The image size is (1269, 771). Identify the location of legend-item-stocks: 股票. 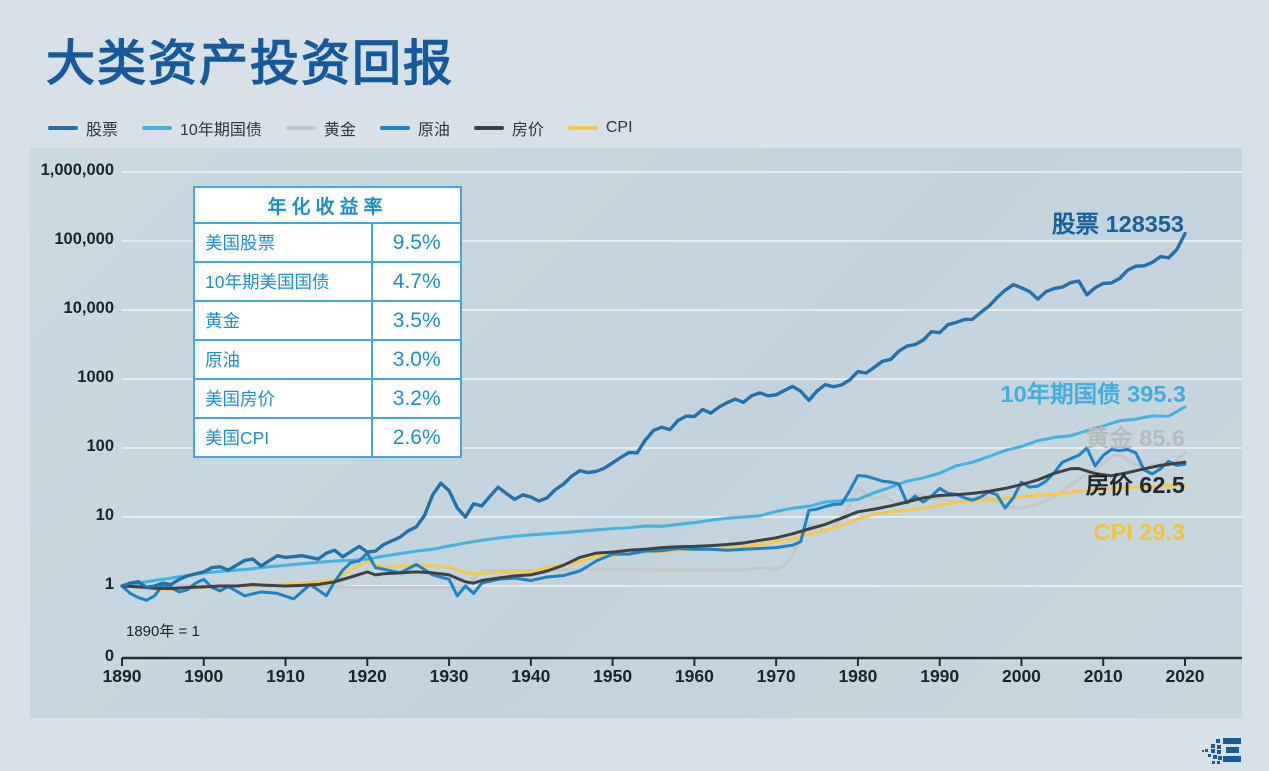
(83, 128).